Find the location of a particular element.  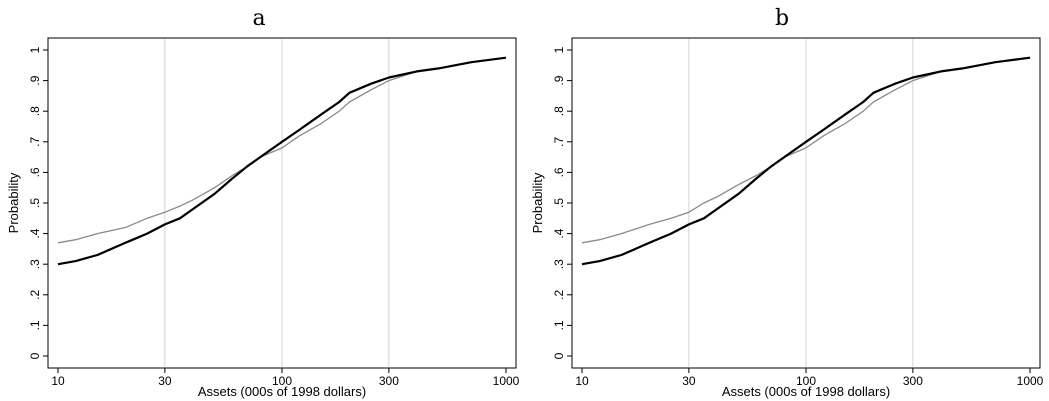

panel-b-x-tick-label: 300 is located at coordinates (913, 381).